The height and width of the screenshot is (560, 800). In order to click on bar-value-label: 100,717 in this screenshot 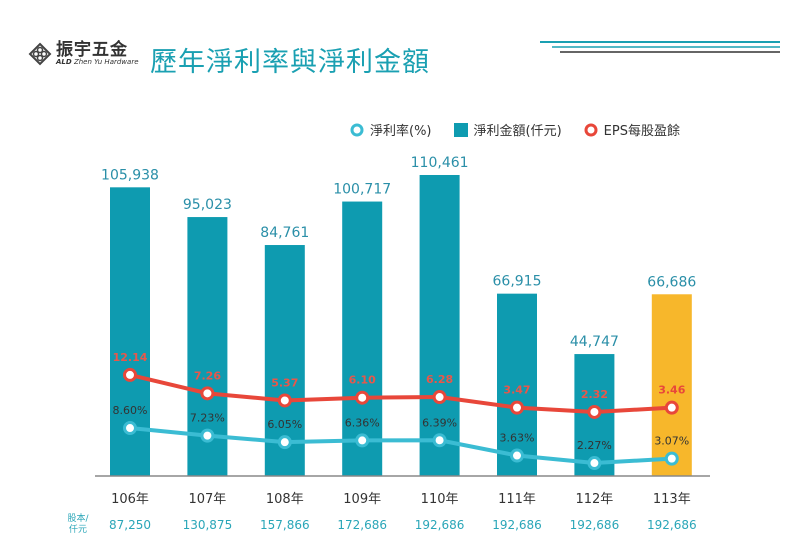, I will do `click(362, 190)`.